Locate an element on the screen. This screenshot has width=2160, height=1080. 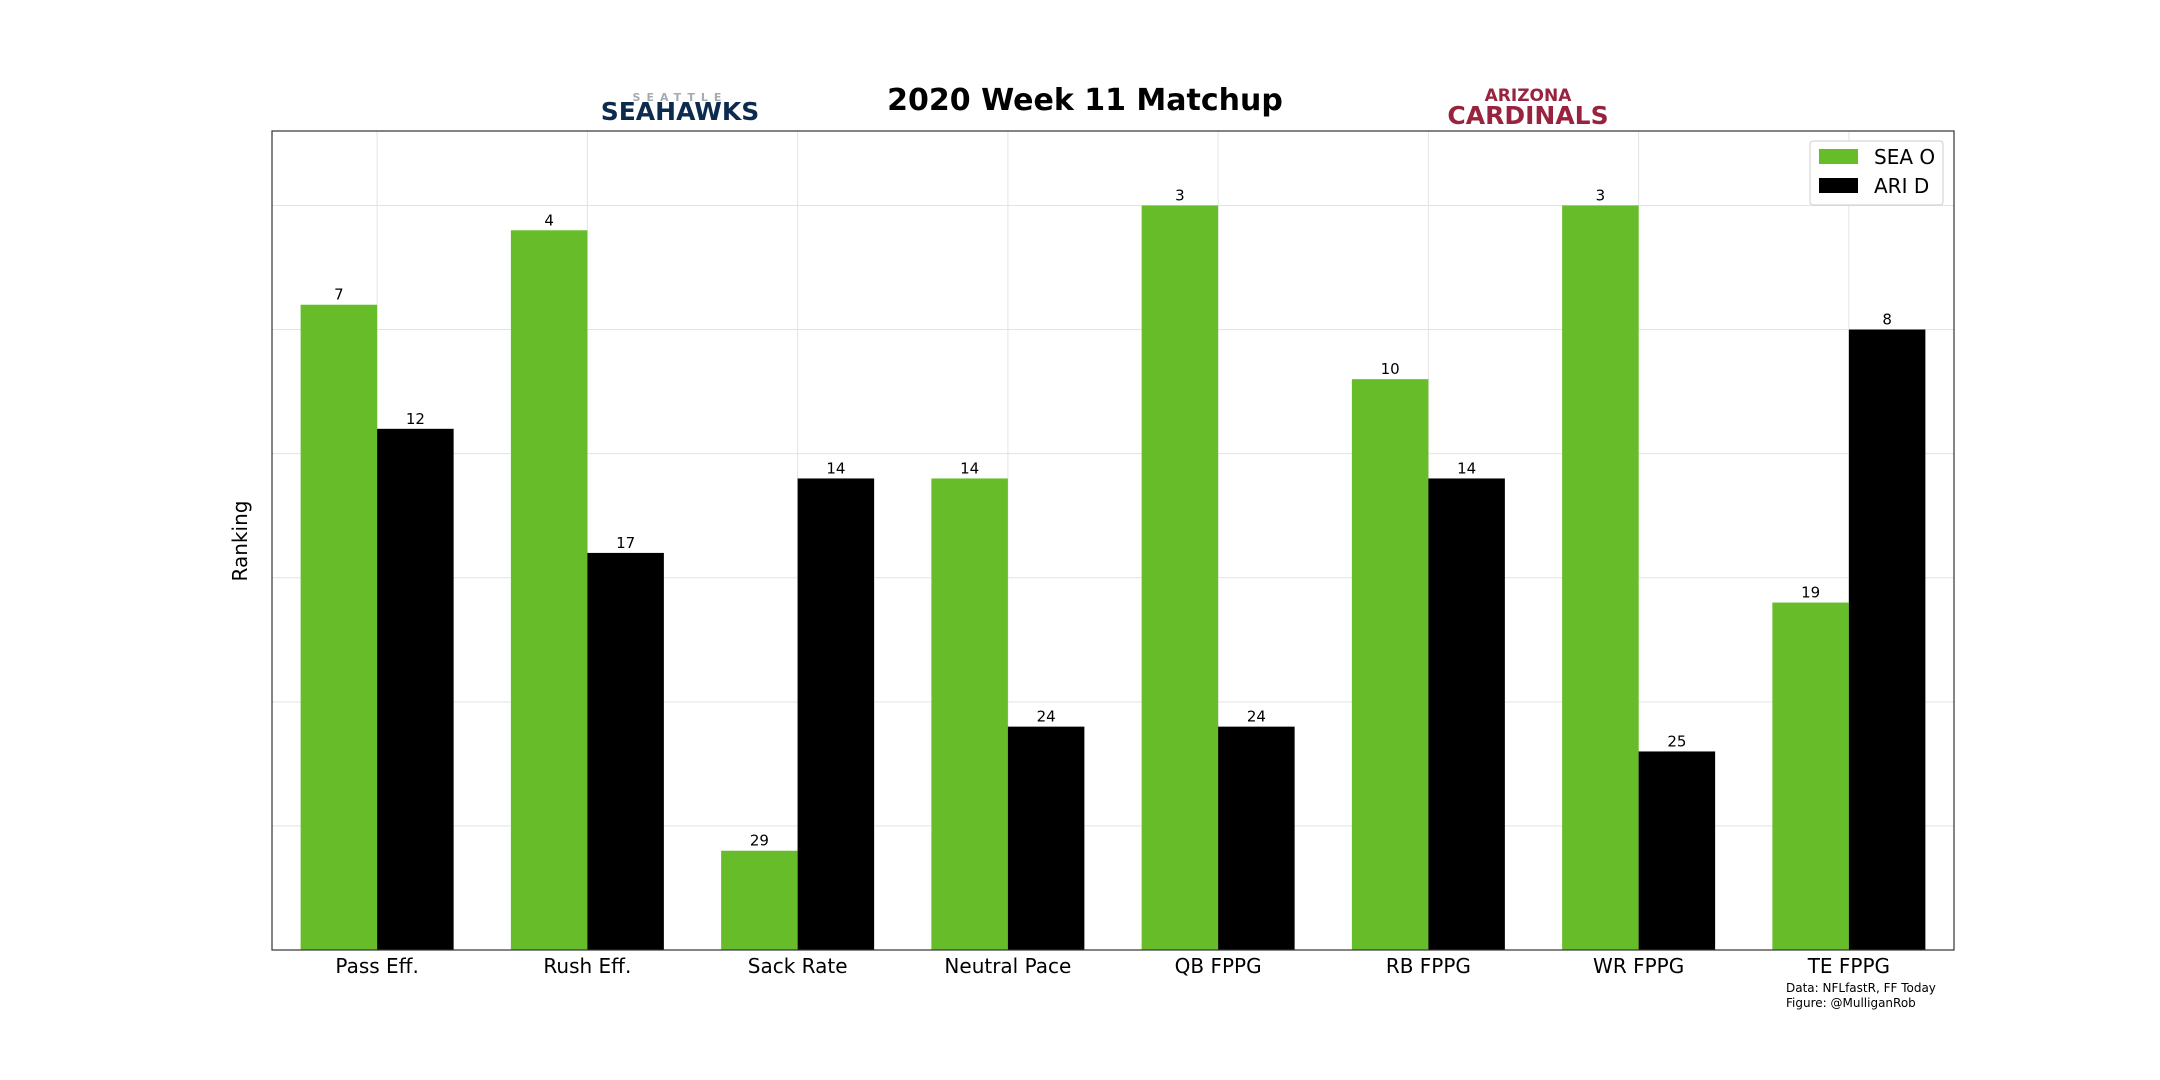
seahawks-logo-text: SEAHAWKS is located at coordinates (680, 111).